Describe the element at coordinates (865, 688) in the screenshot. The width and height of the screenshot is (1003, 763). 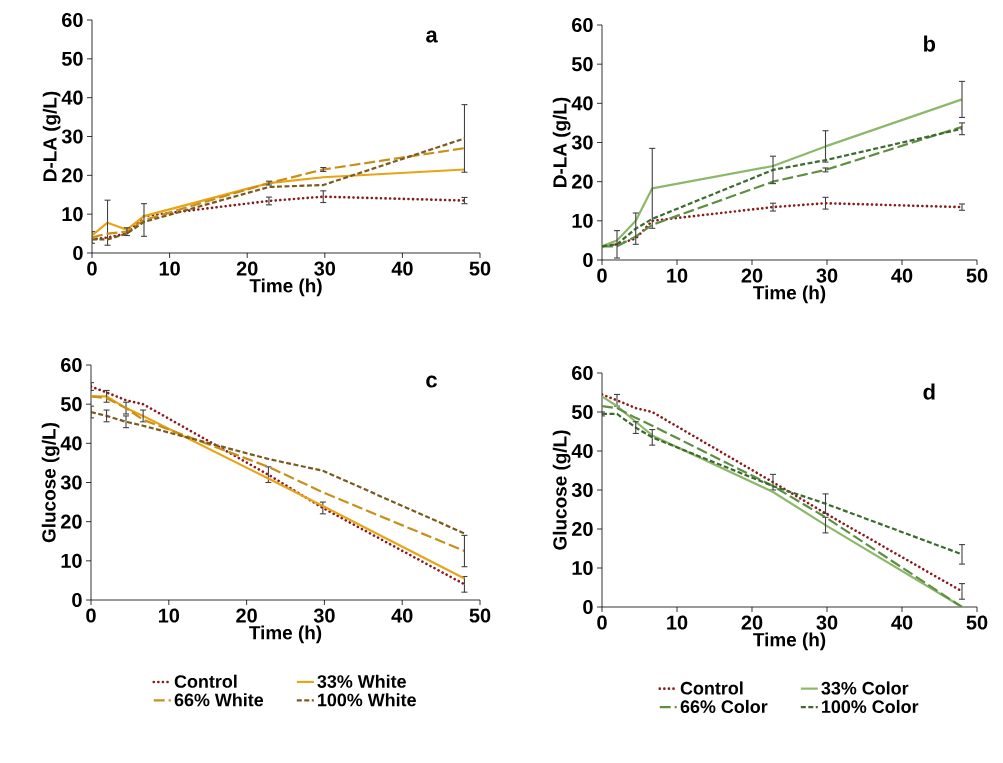
I see `legend-label: 33% Color` at that location.